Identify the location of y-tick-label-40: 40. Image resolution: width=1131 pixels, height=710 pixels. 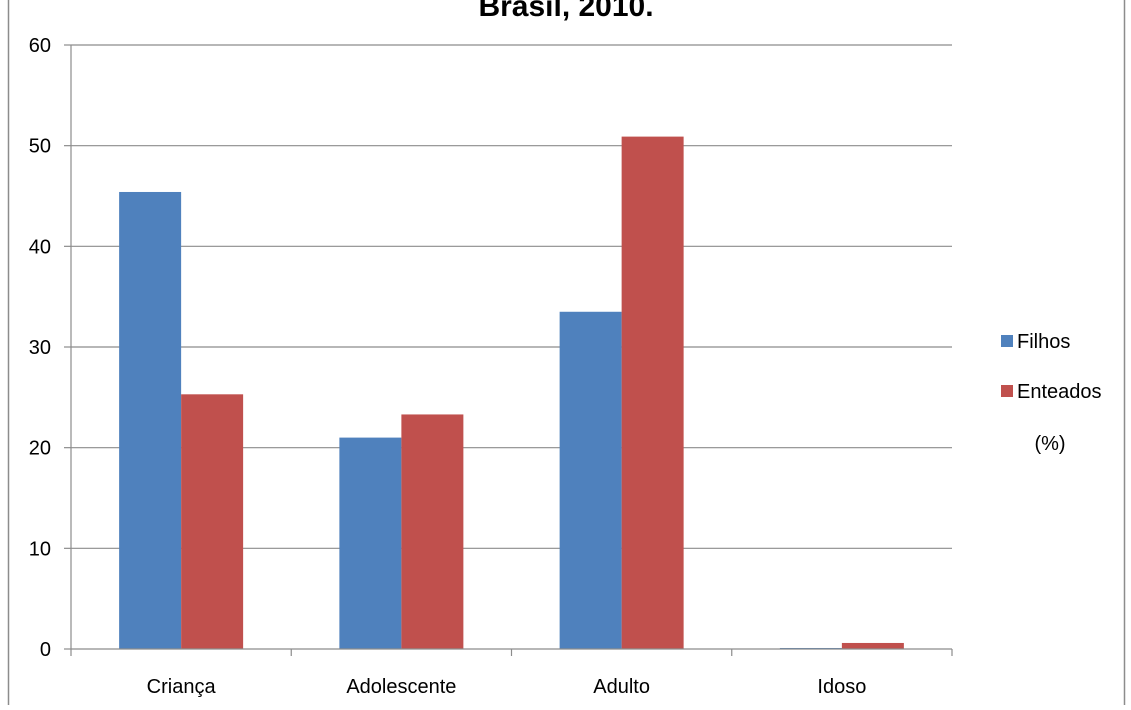
(40, 247).